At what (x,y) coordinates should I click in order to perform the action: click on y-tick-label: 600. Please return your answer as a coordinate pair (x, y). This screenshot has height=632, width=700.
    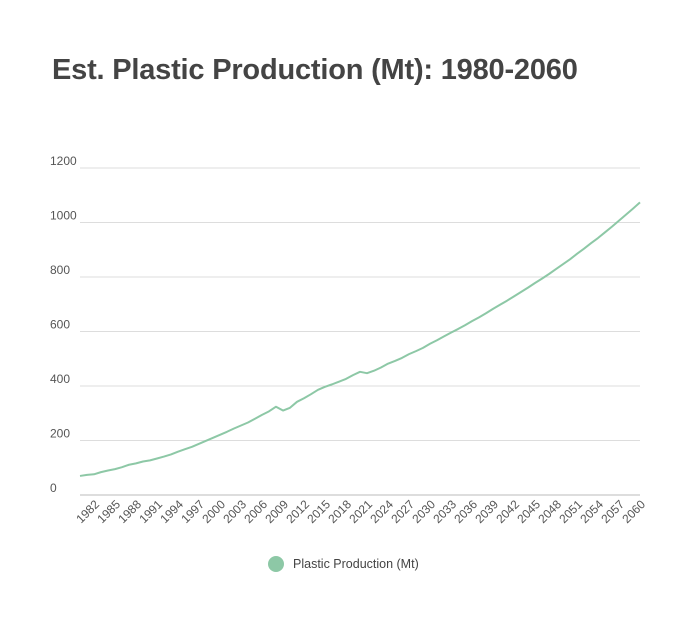
    Looking at the image, I should click on (60, 325).